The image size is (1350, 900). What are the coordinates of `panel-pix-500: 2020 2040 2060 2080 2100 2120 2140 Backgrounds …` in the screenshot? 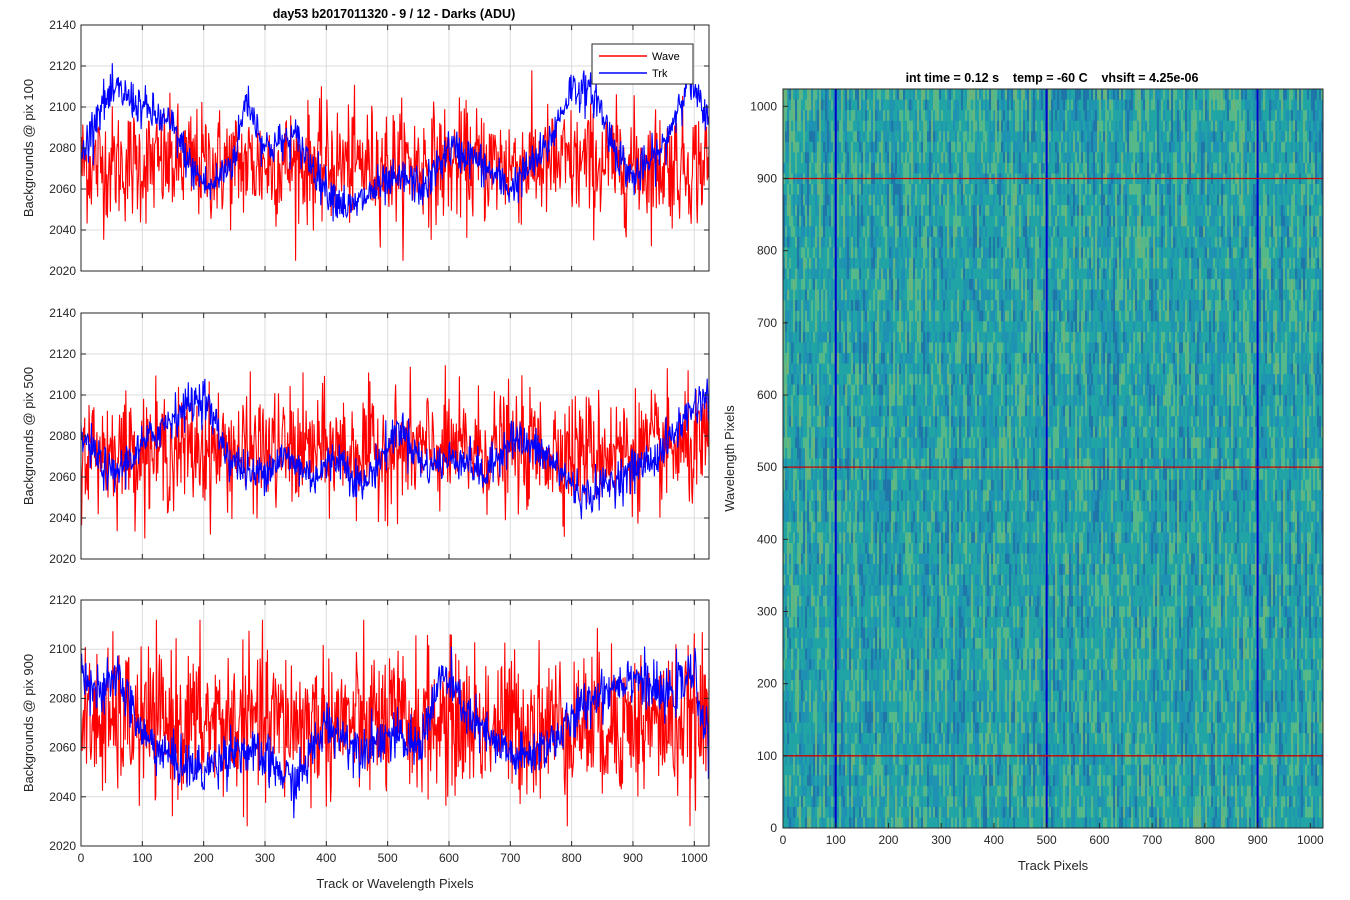 It's located at (365, 436).